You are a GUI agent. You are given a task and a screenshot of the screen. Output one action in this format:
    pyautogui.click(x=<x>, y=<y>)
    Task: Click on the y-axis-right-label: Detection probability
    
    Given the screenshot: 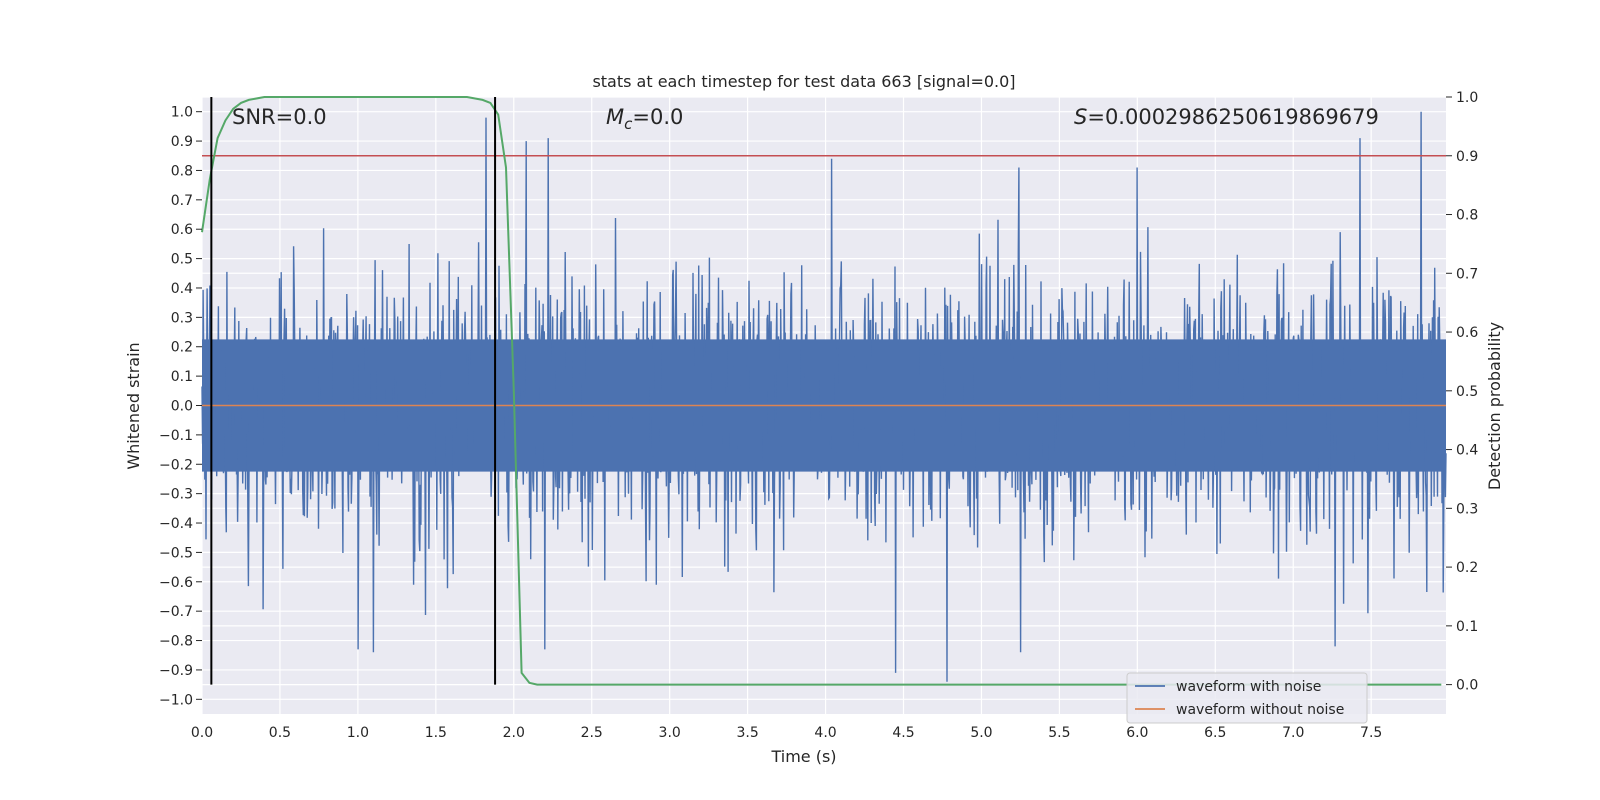 What is the action you would take?
    pyautogui.click(x=1494, y=406)
    